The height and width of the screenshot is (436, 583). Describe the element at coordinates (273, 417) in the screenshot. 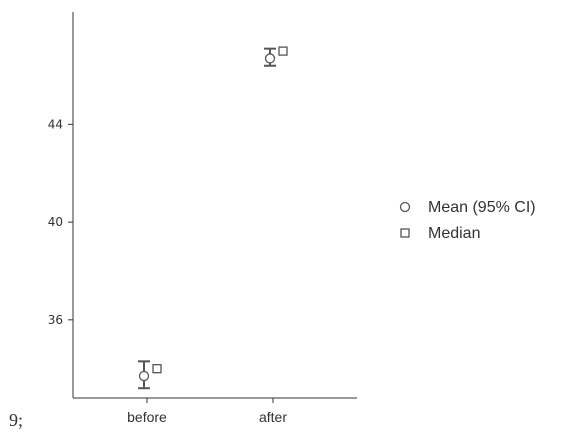

I see `x-tick-label: after` at that location.